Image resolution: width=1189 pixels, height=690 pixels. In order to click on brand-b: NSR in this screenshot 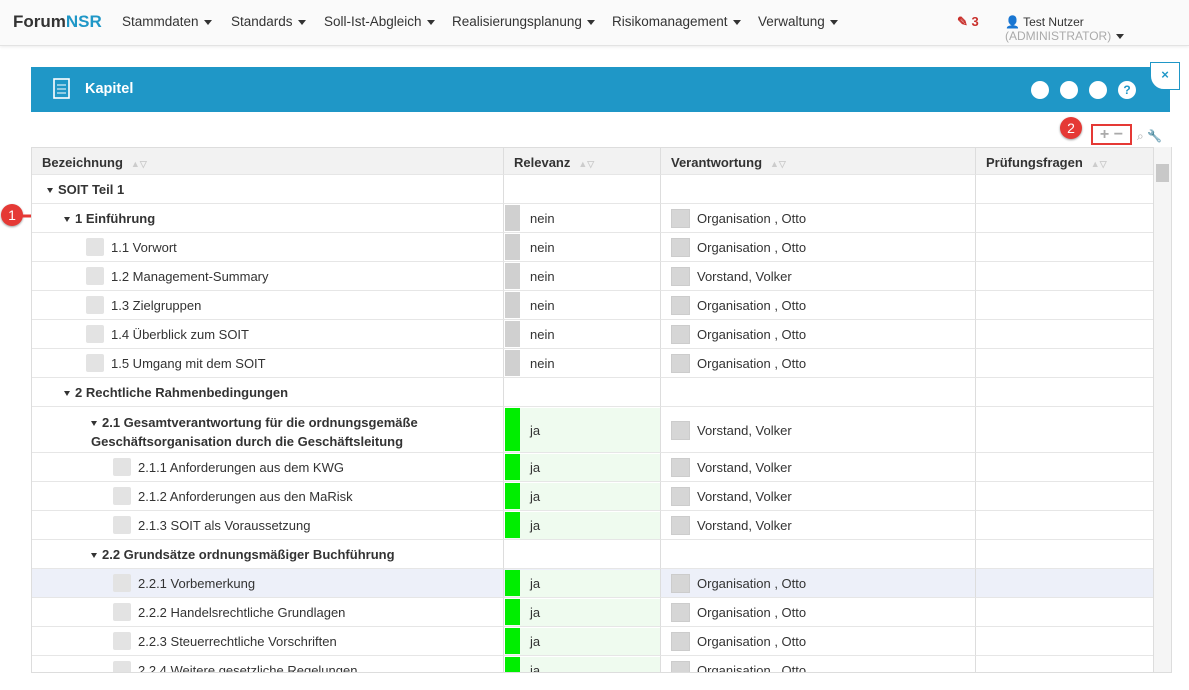, I will do `click(83, 21)`.